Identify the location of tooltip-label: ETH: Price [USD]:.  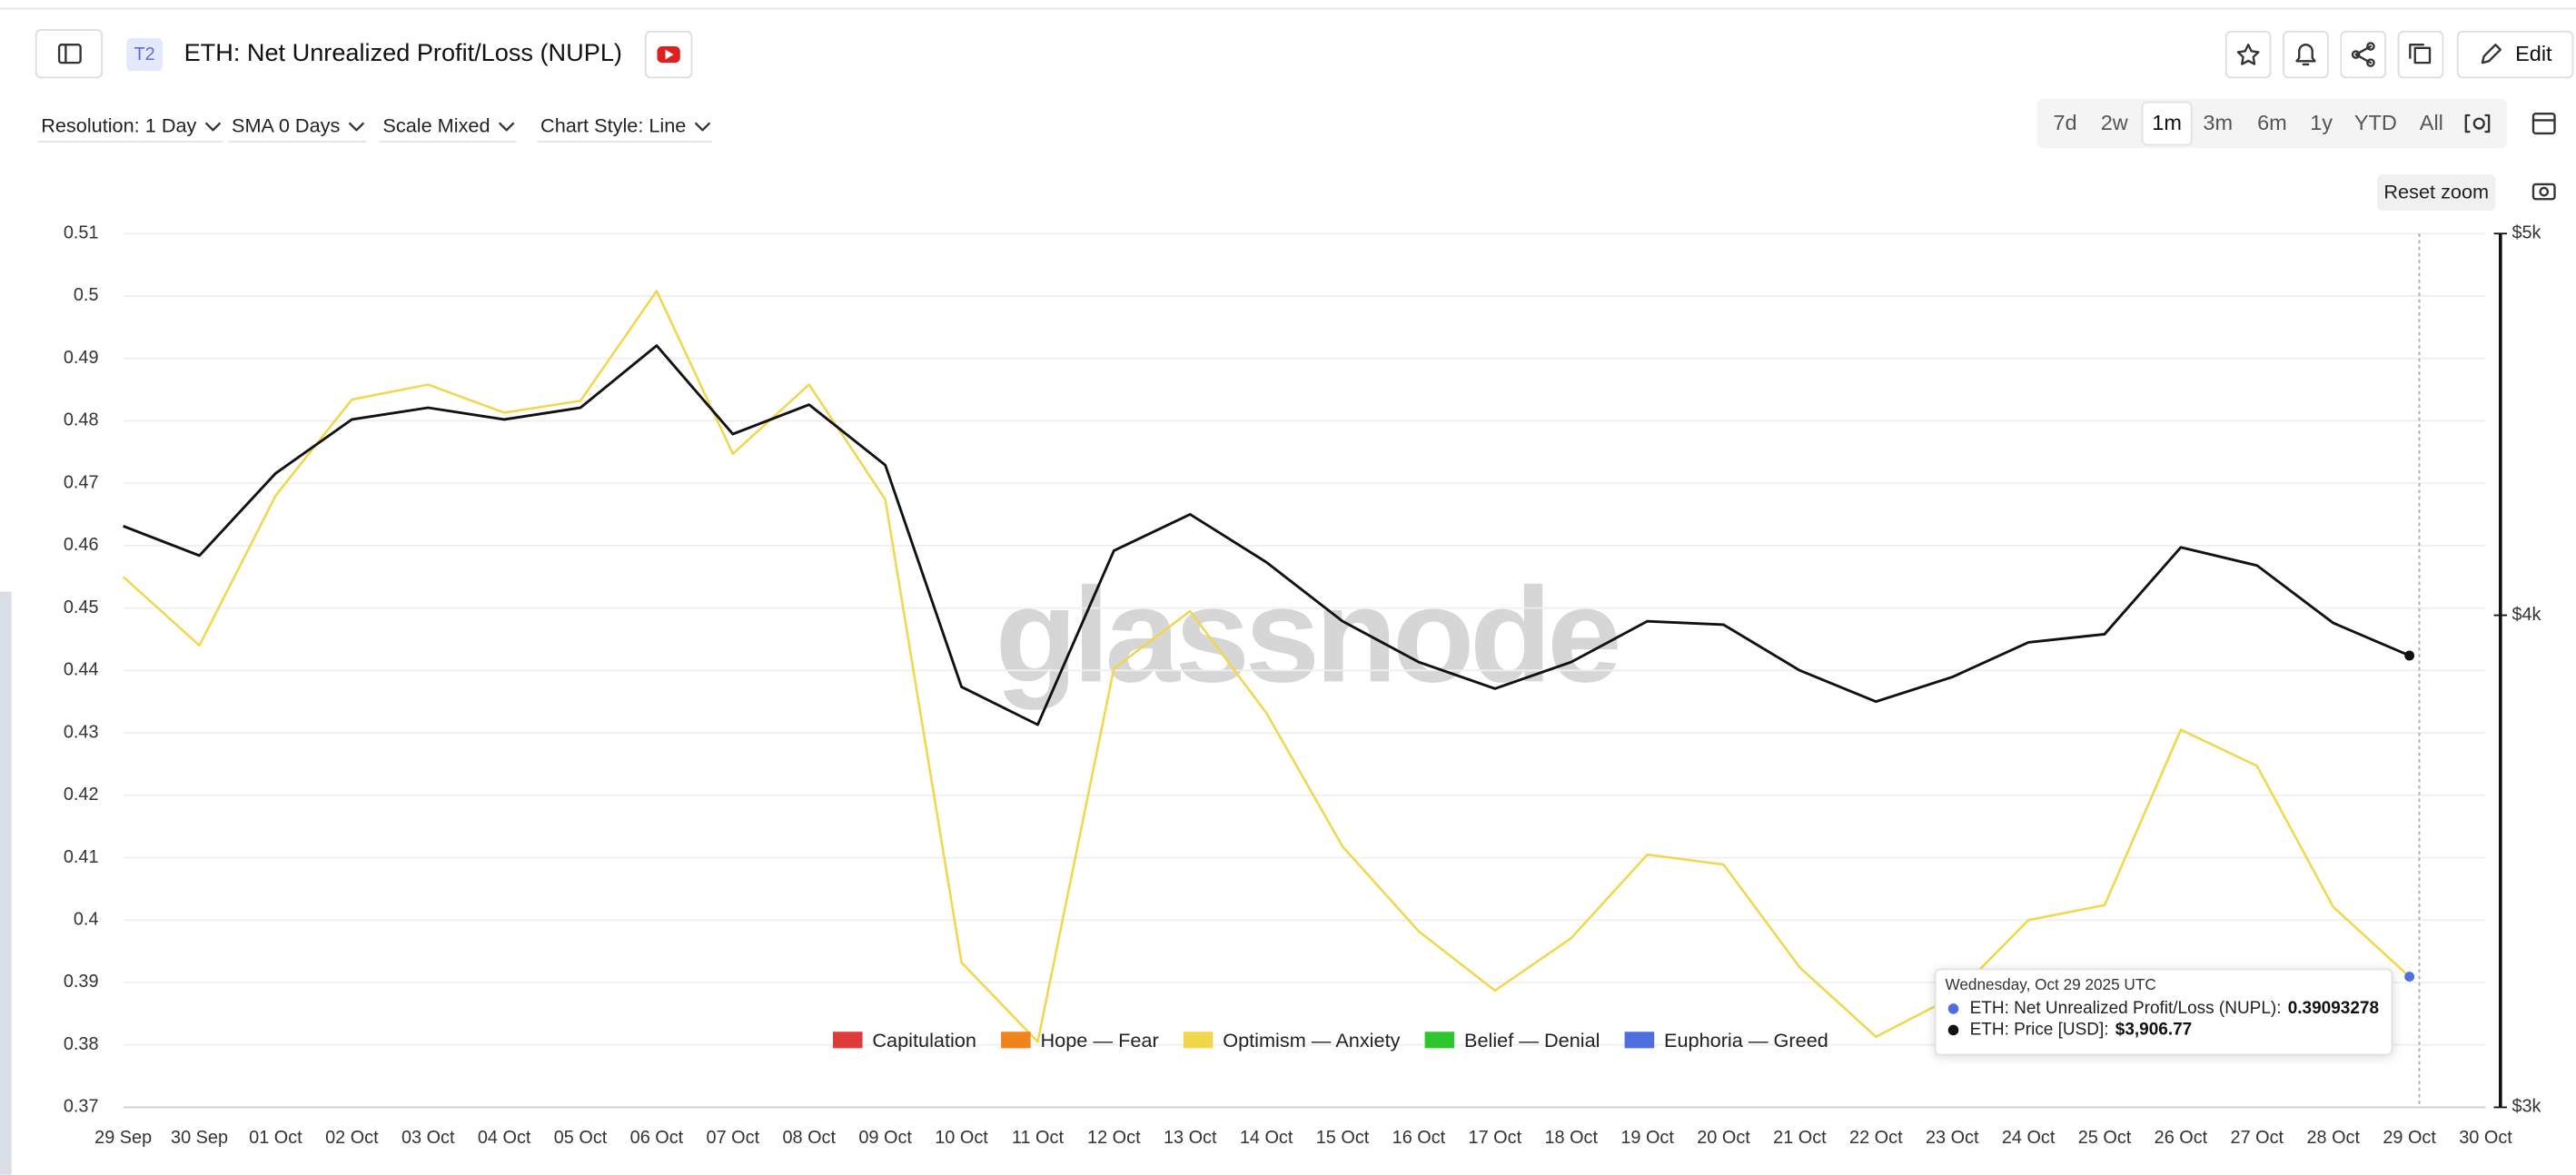
(2039, 1029).